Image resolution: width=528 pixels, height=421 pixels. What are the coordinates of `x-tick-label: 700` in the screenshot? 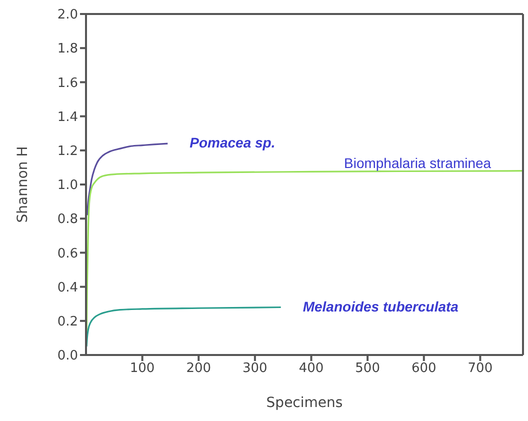 It's located at (480, 368).